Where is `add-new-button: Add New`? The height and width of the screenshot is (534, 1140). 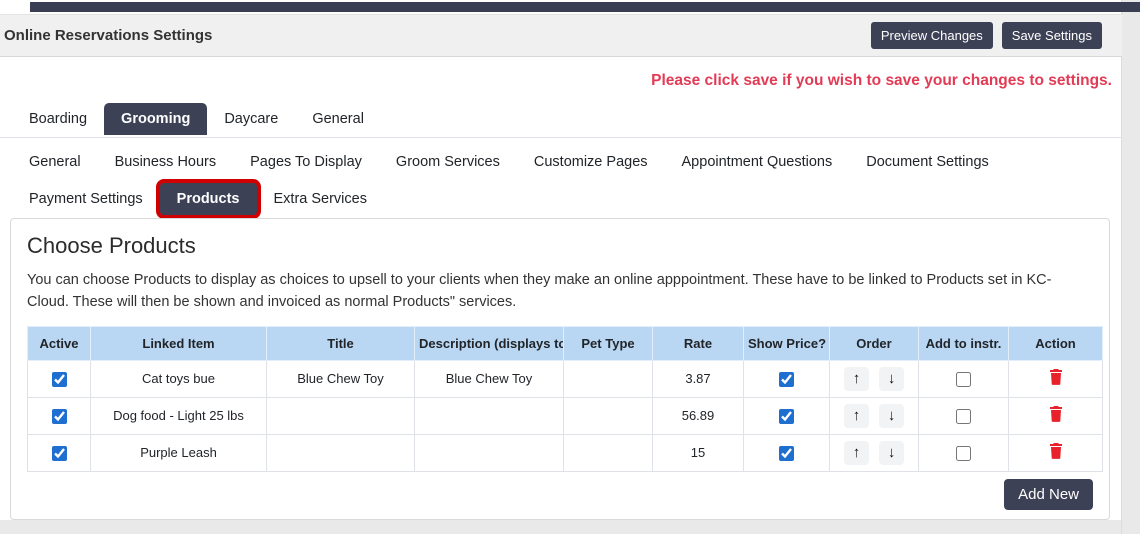
add-new-button: Add New is located at coordinates (1048, 494).